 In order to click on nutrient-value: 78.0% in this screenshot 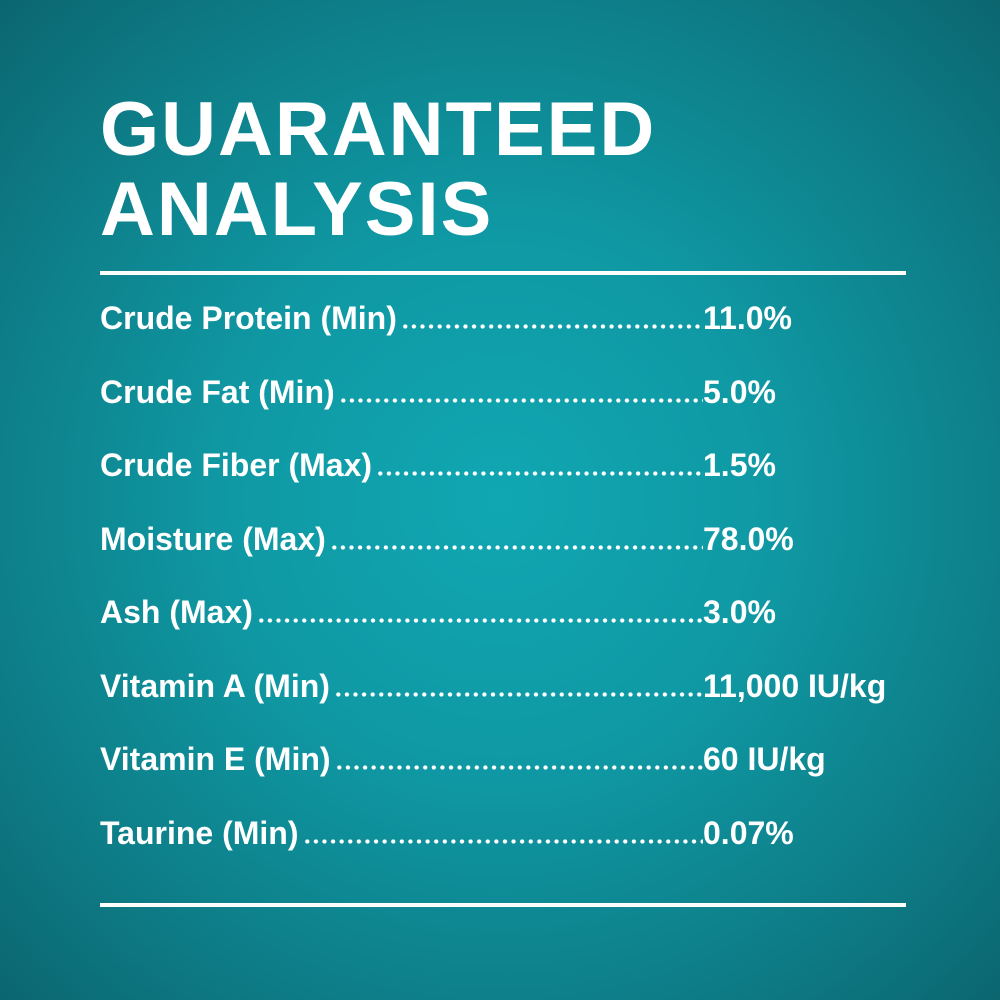, I will do `click(748, 538)`.